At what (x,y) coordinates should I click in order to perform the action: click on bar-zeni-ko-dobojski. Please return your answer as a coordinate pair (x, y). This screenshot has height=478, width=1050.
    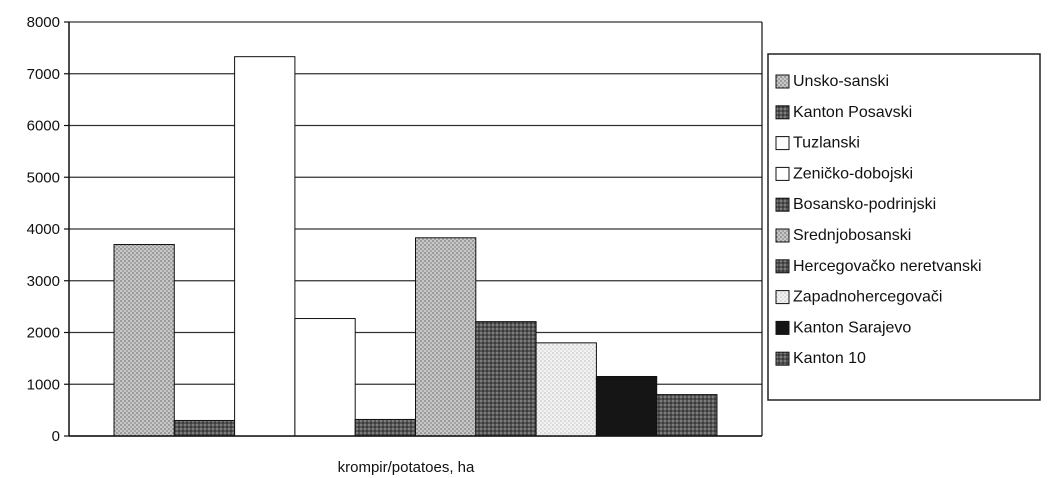
    Looking at the image, I should click on (325, 377).